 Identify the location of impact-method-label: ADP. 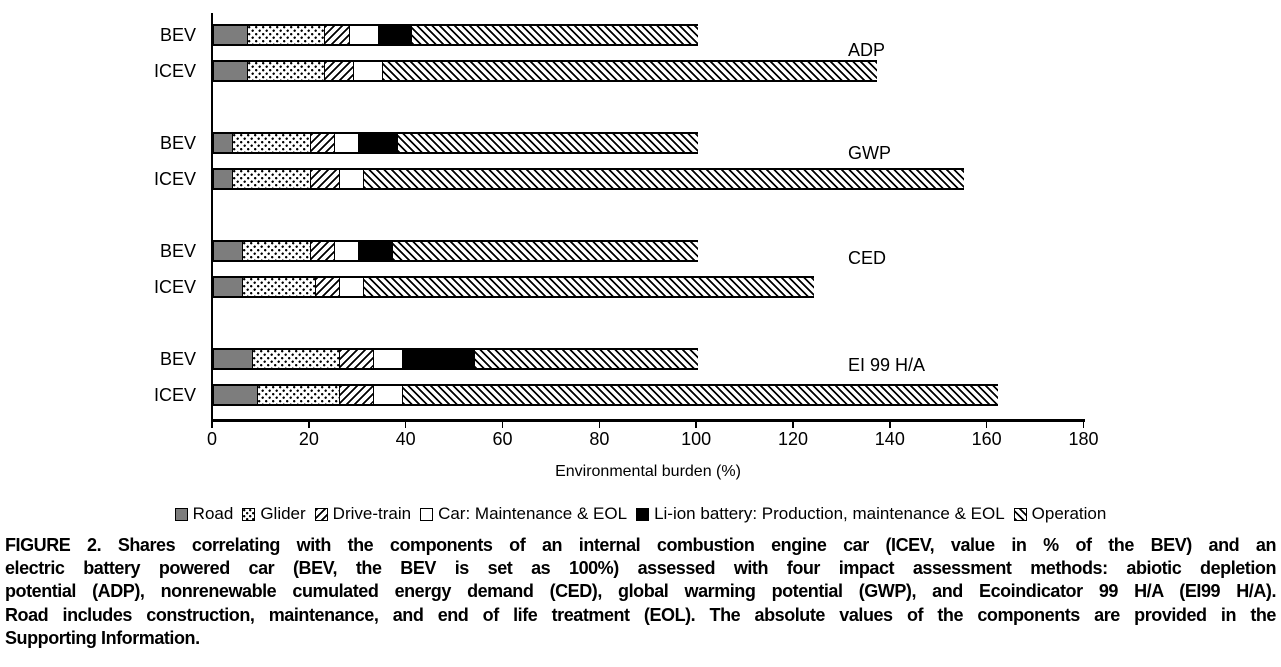
(867, 50).